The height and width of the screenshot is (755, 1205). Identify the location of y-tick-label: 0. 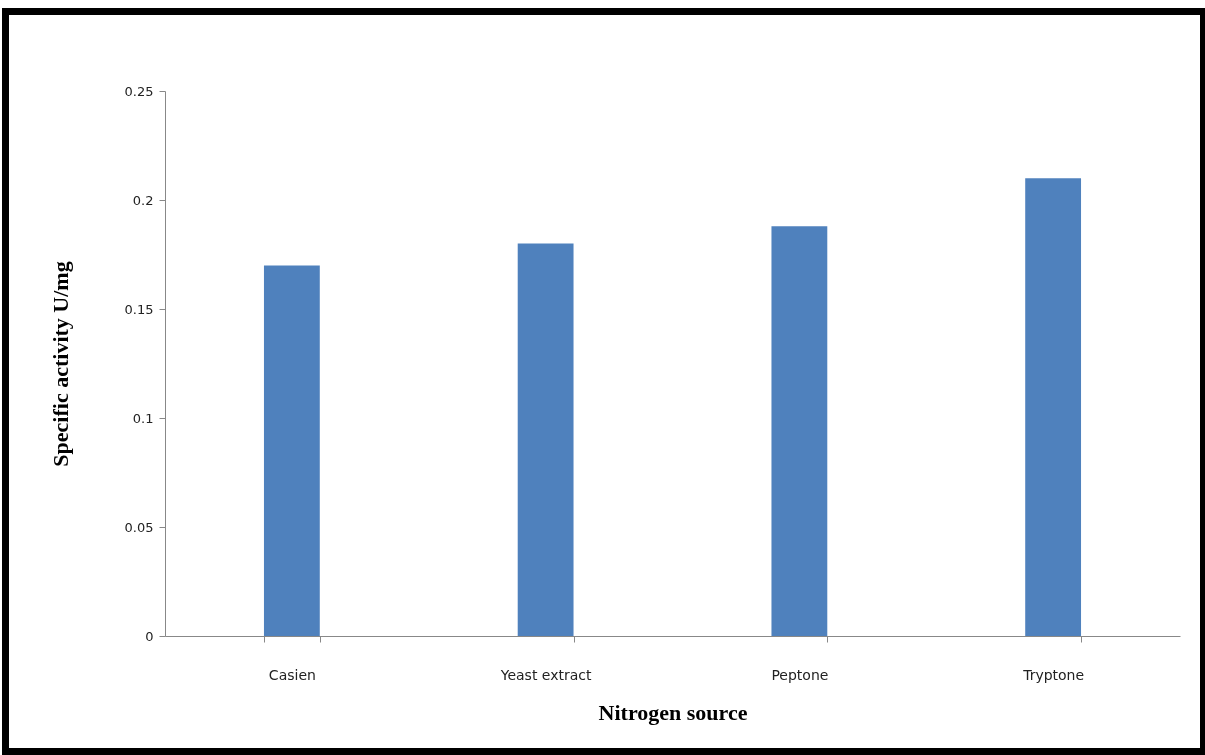
(149, 636).